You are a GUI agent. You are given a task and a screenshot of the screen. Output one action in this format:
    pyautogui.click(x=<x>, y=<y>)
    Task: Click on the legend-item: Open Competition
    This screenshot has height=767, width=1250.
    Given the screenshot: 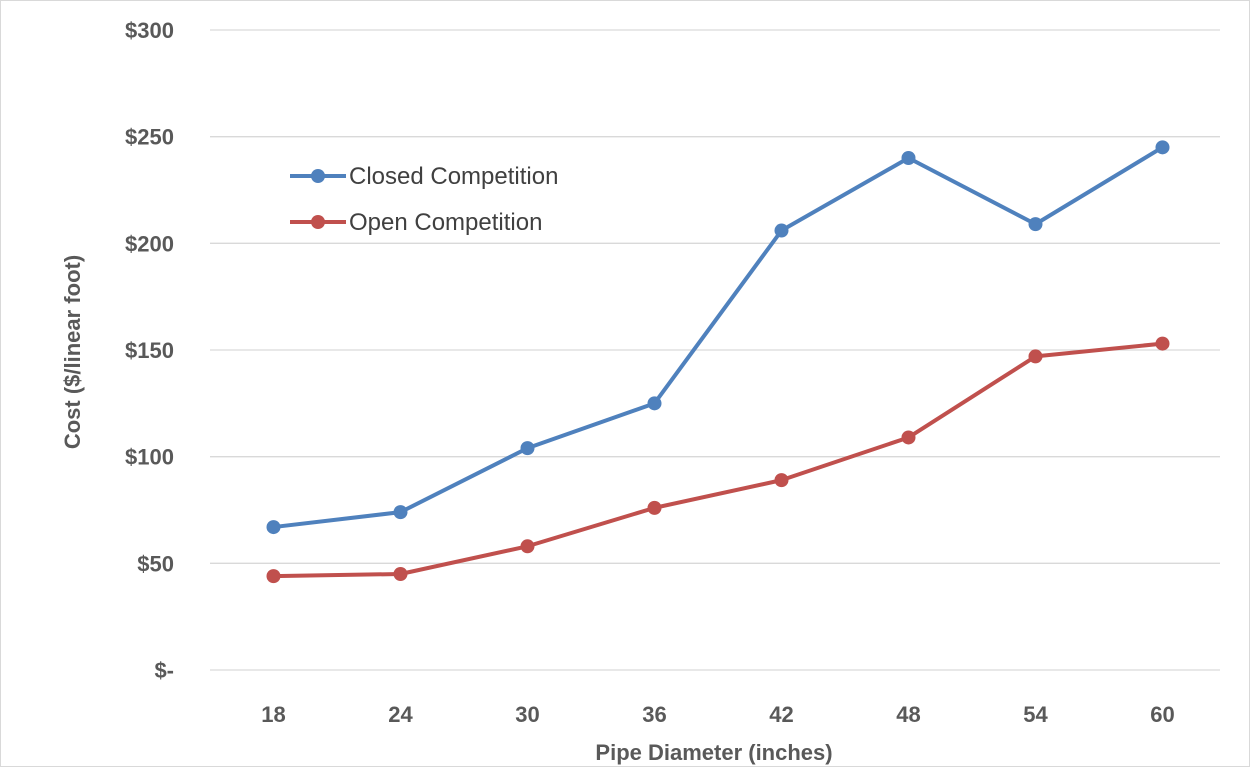 What is the action you would take?
    pyautogui.click(x=416, y=222)
    